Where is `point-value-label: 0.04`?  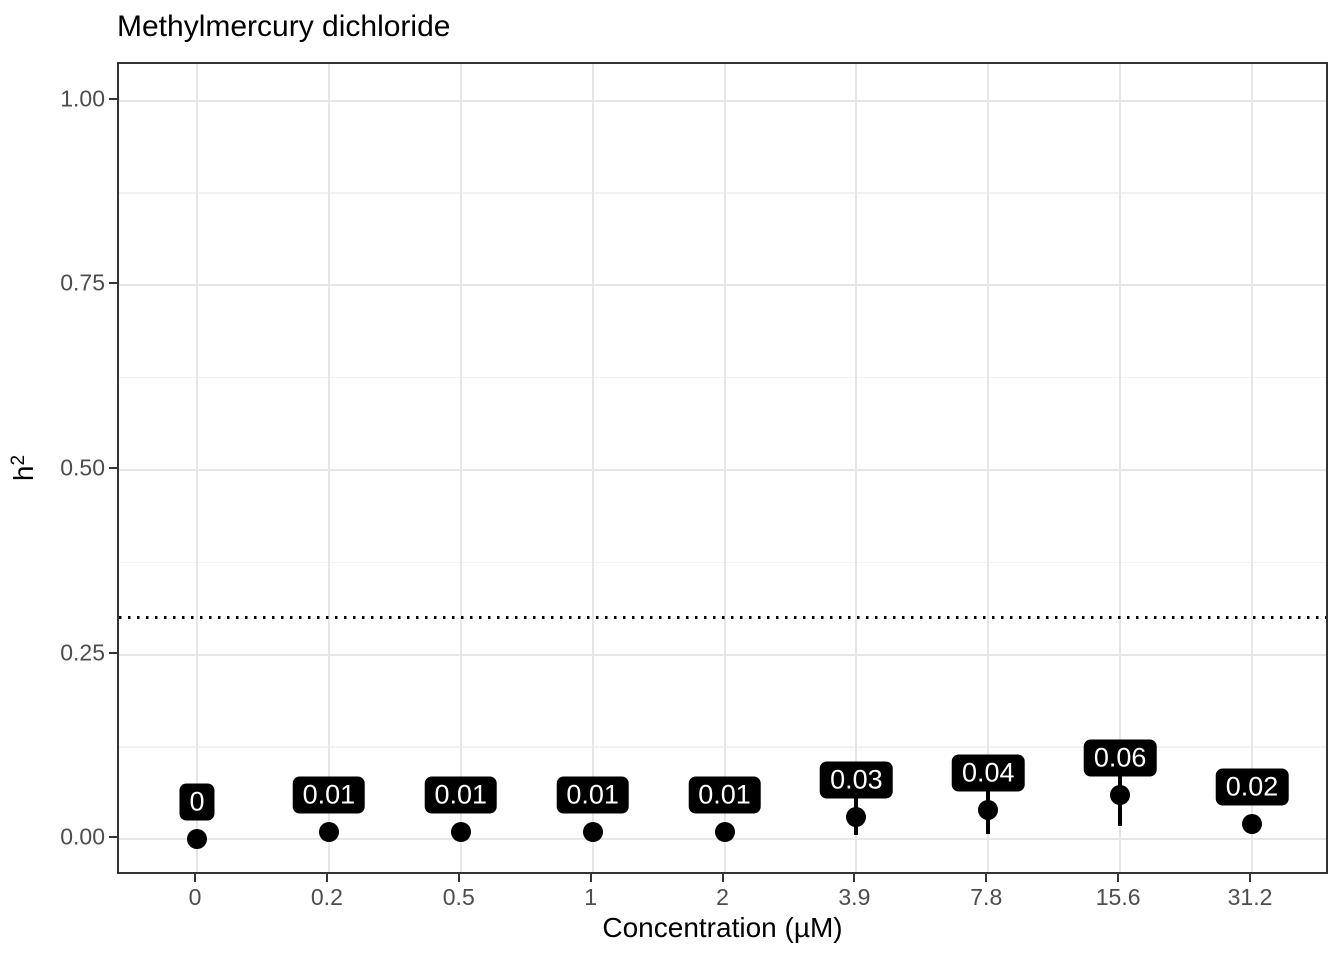
point-value-label: 0.04 is located at coordinates (988, 773).